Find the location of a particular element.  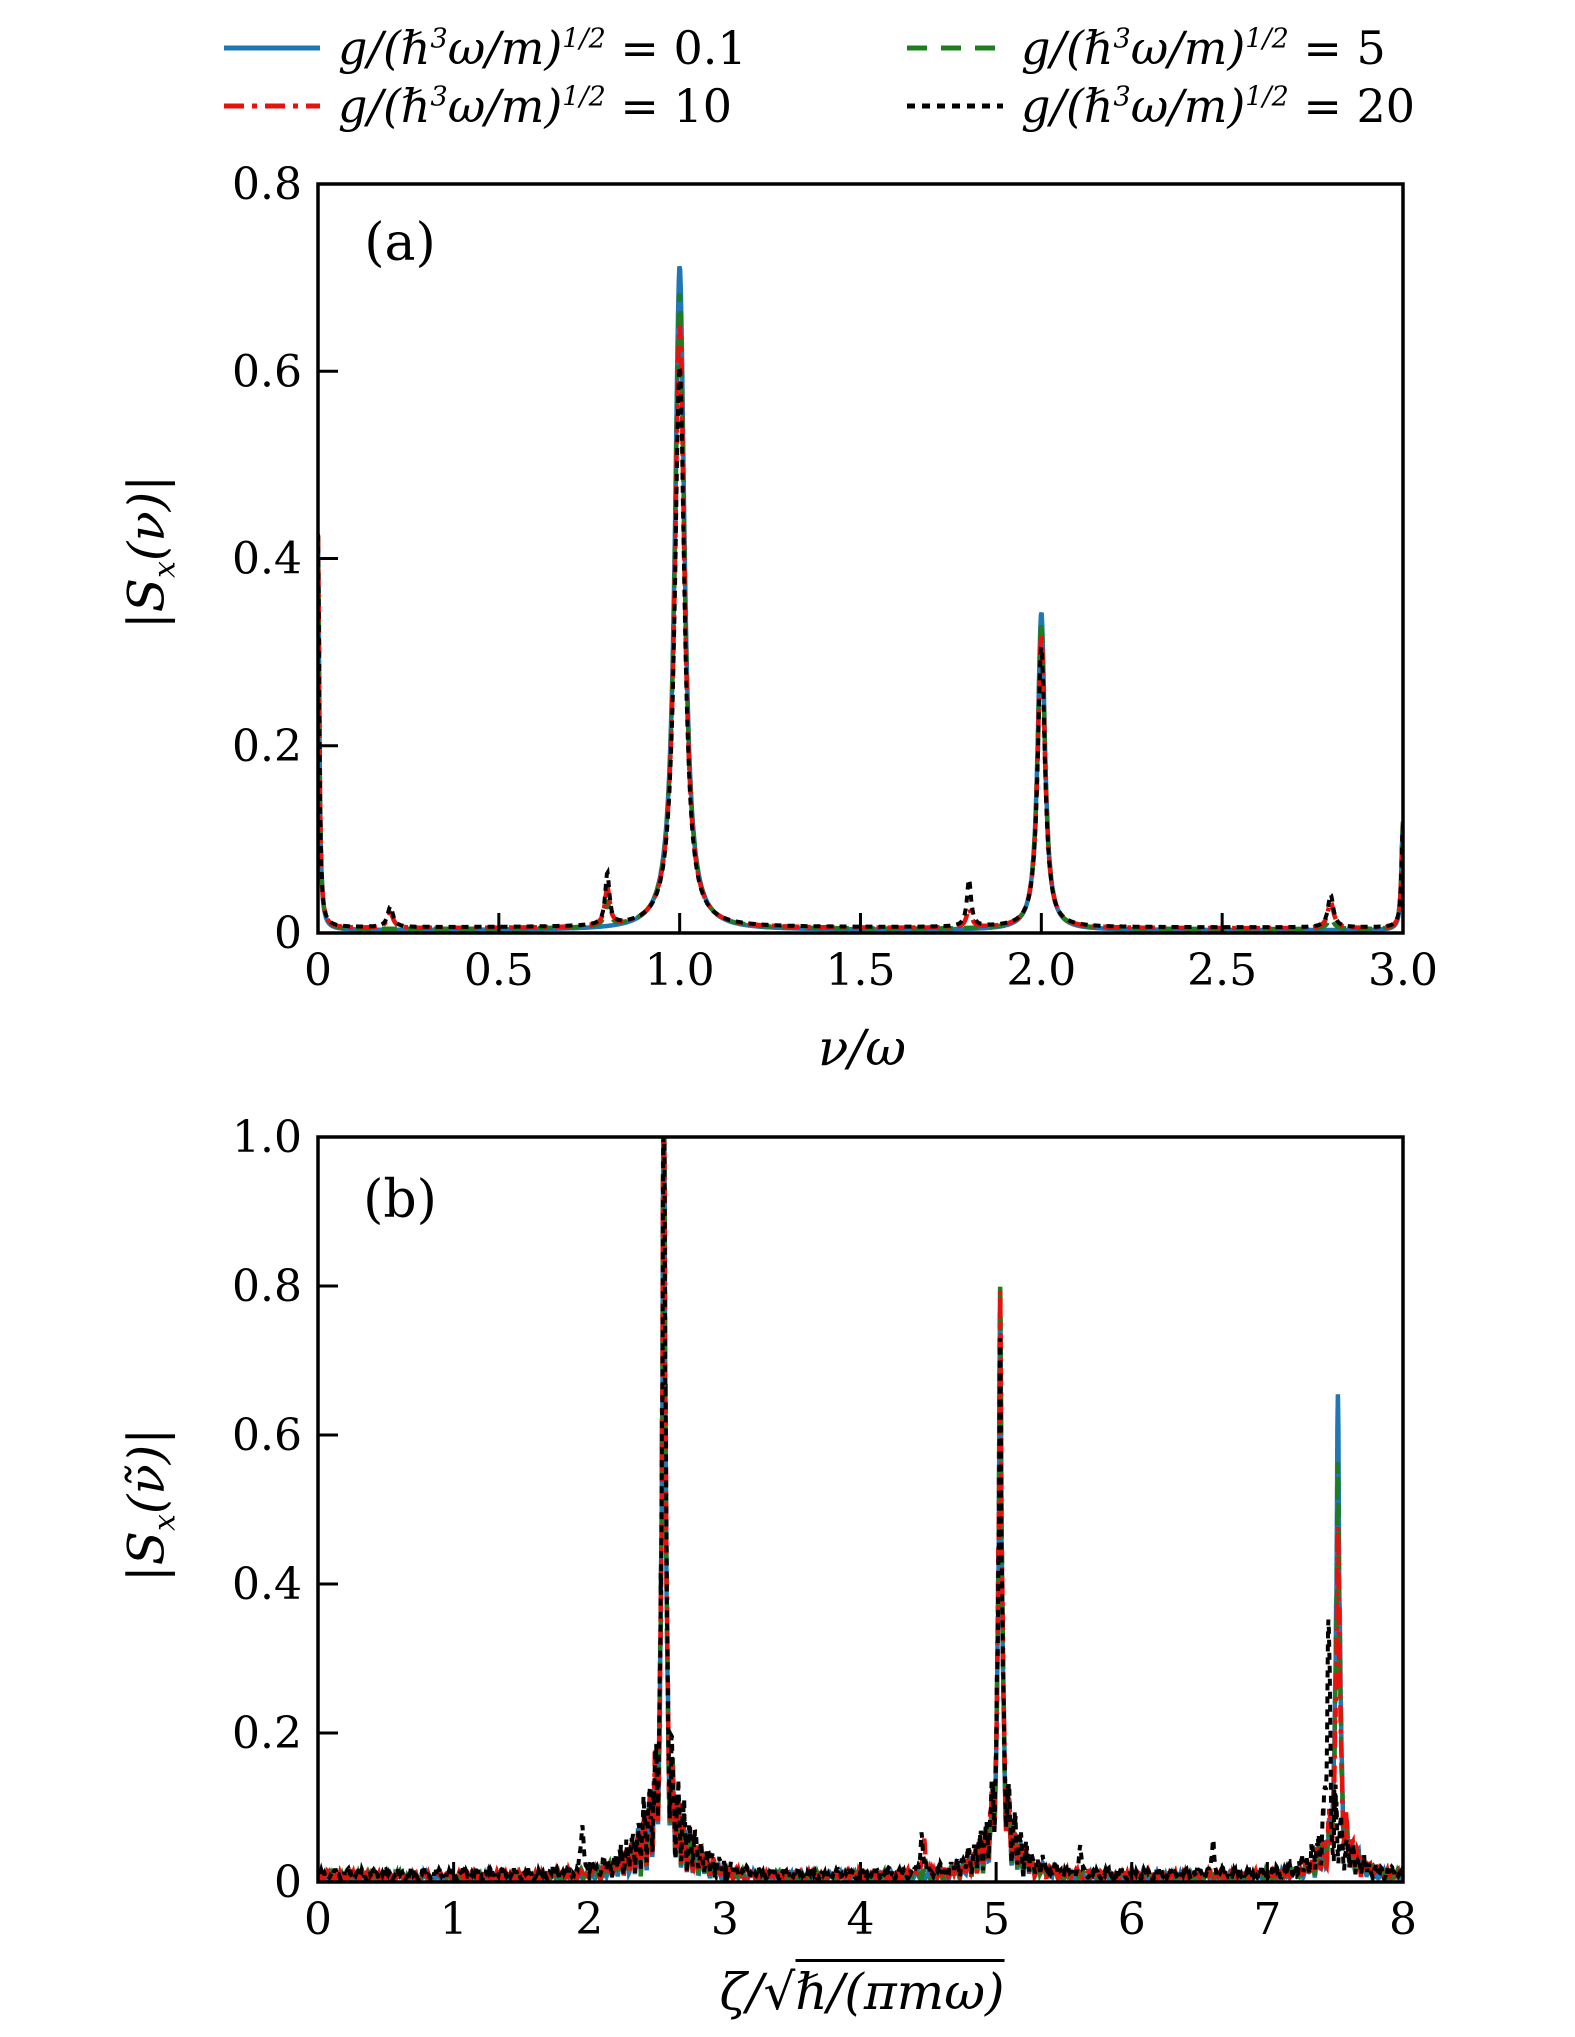

panel-a-xtick-label: 1.5 is located at coordinates (861, 970).